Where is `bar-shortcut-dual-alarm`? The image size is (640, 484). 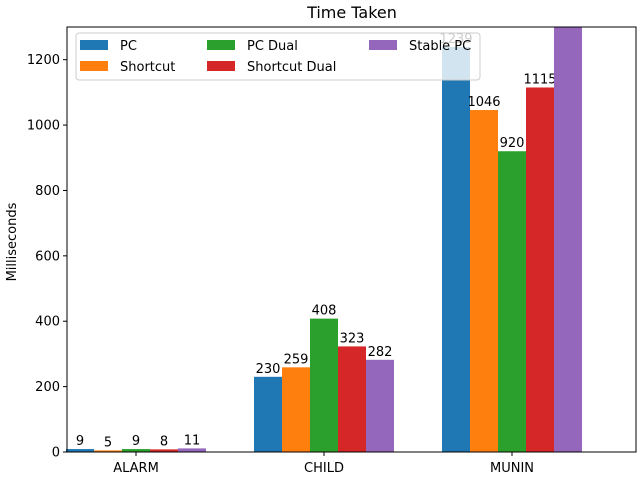
bar-shortcut-dual-alarm is located at coordinates (164, 450).